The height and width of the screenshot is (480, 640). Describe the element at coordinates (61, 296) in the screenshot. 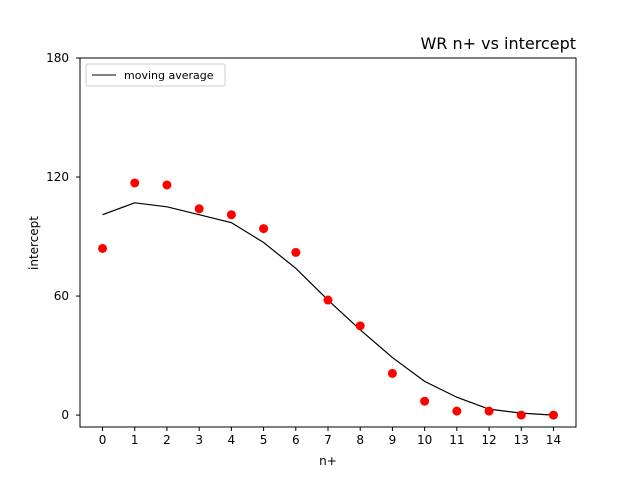

I see `y-tick-label: 60` at that location.